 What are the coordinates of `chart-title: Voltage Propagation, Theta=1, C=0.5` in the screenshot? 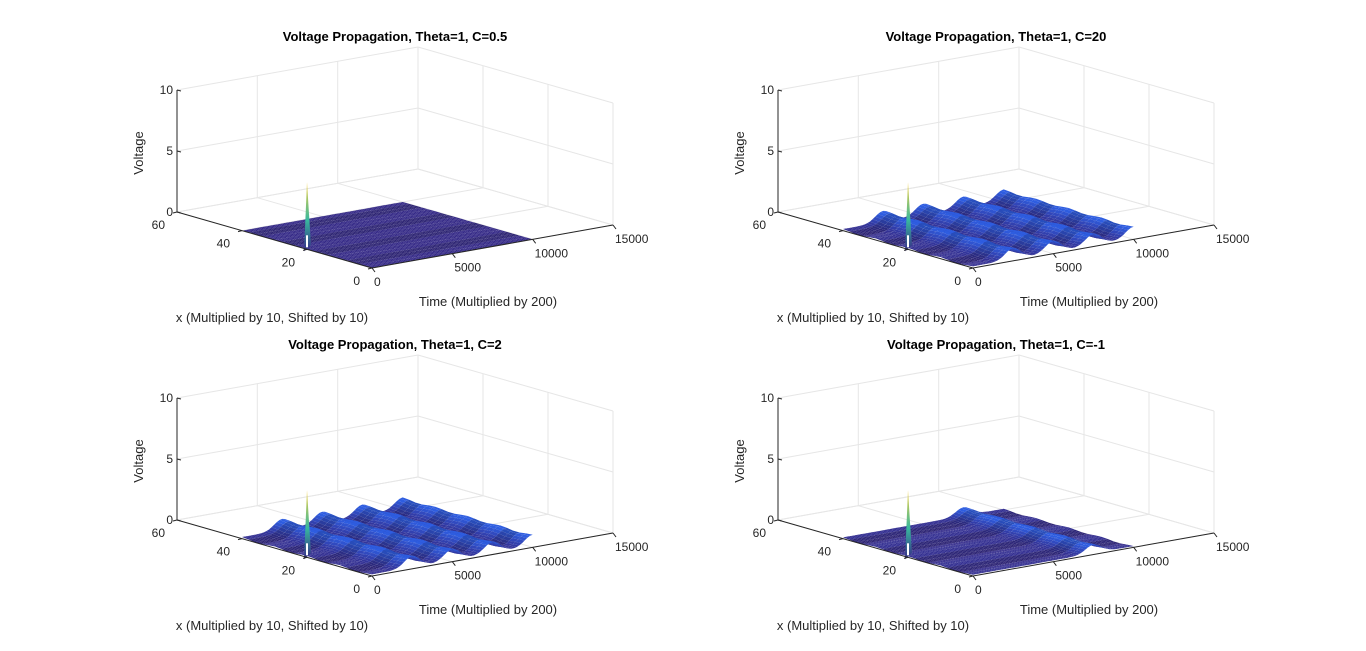 It's located at (395, 36).